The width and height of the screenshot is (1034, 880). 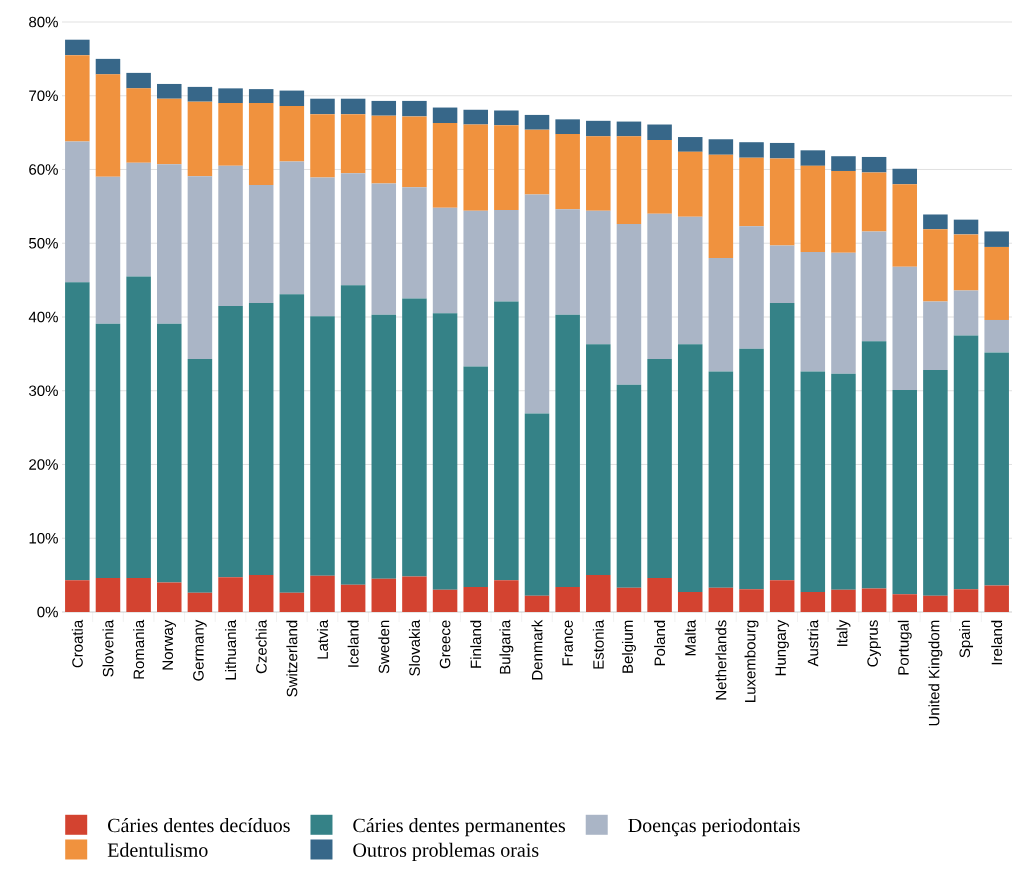 I want to click on y-tick-label: 20%, so click(x=43, y=464).